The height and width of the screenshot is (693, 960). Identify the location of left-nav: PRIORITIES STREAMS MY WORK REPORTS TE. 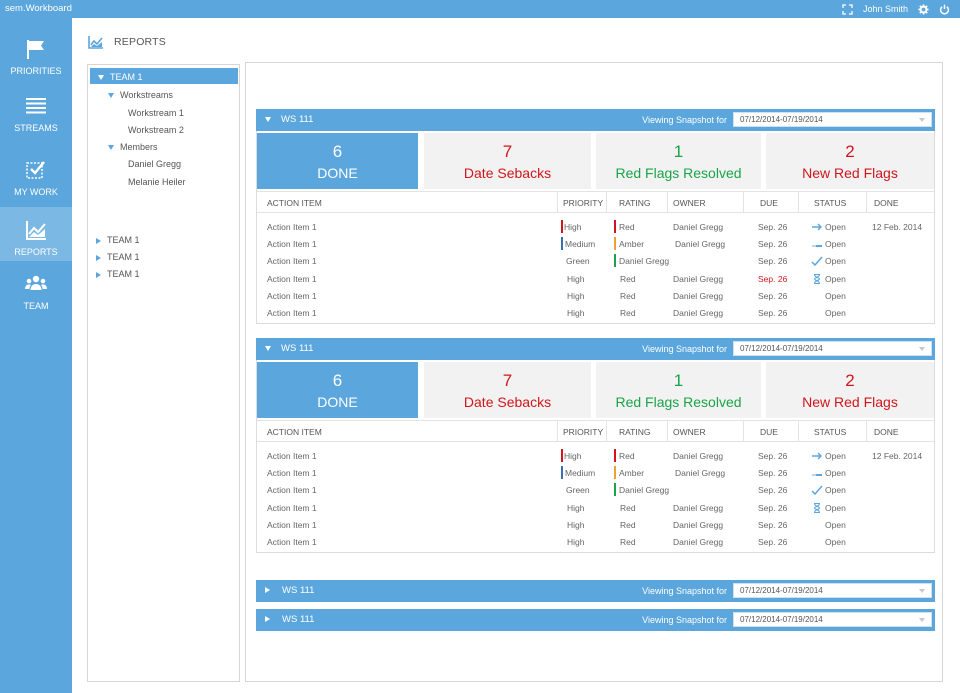
(36, 355).